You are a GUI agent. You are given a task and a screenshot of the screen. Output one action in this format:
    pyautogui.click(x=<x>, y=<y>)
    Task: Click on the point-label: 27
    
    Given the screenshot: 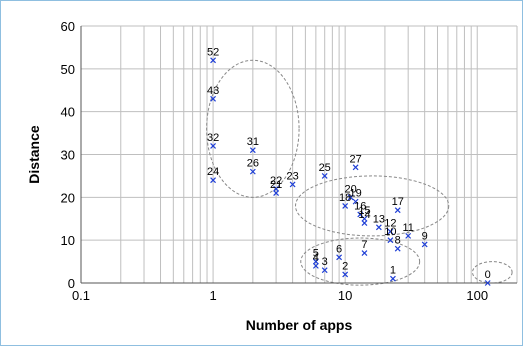 What is the action you would take?
    pyautogui.click(x=355, y=159)
    